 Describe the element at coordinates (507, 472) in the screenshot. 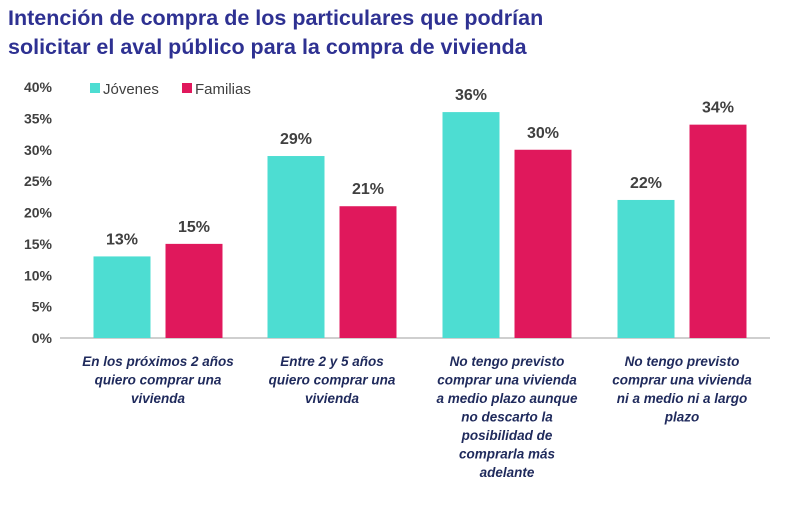

I see `category-label: adelante` at that location.